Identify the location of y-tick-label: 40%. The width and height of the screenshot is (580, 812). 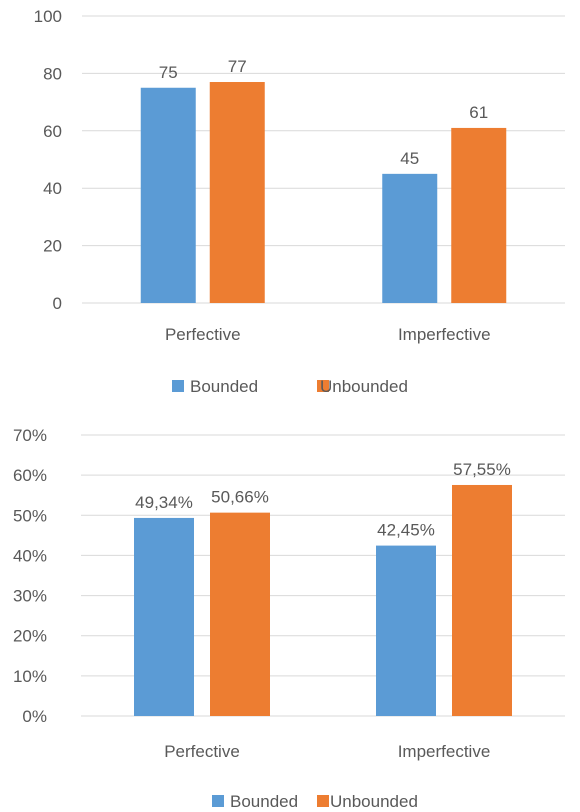
(30, 555).